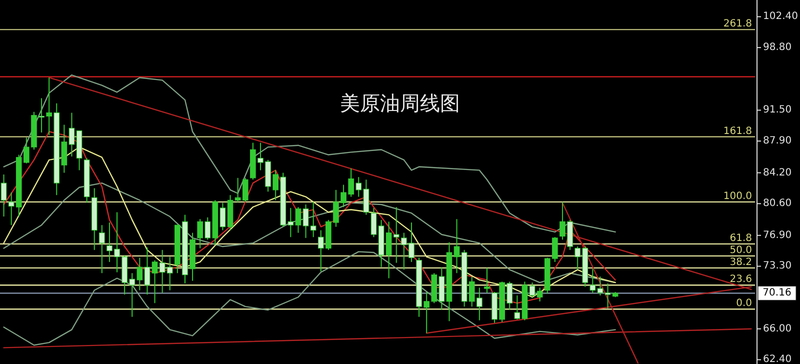 The width and height of the screenshot is (800, 364). What do you see at coordinates (400, 103) in the screenshot?
I see `text: 美原油周线图` at bounding box center [400, 103].